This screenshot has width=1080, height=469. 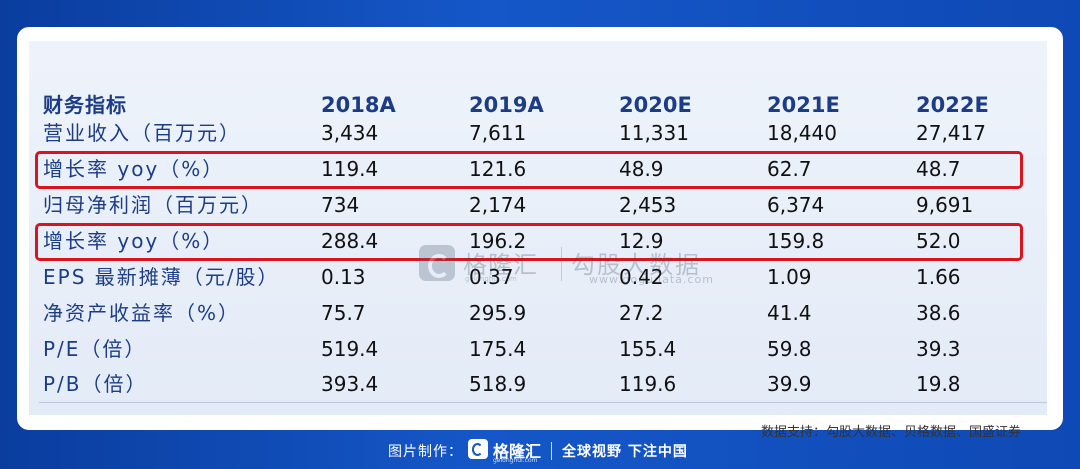 I want to click on footer-credit: 图片制作：, so click(x=425, y=452).